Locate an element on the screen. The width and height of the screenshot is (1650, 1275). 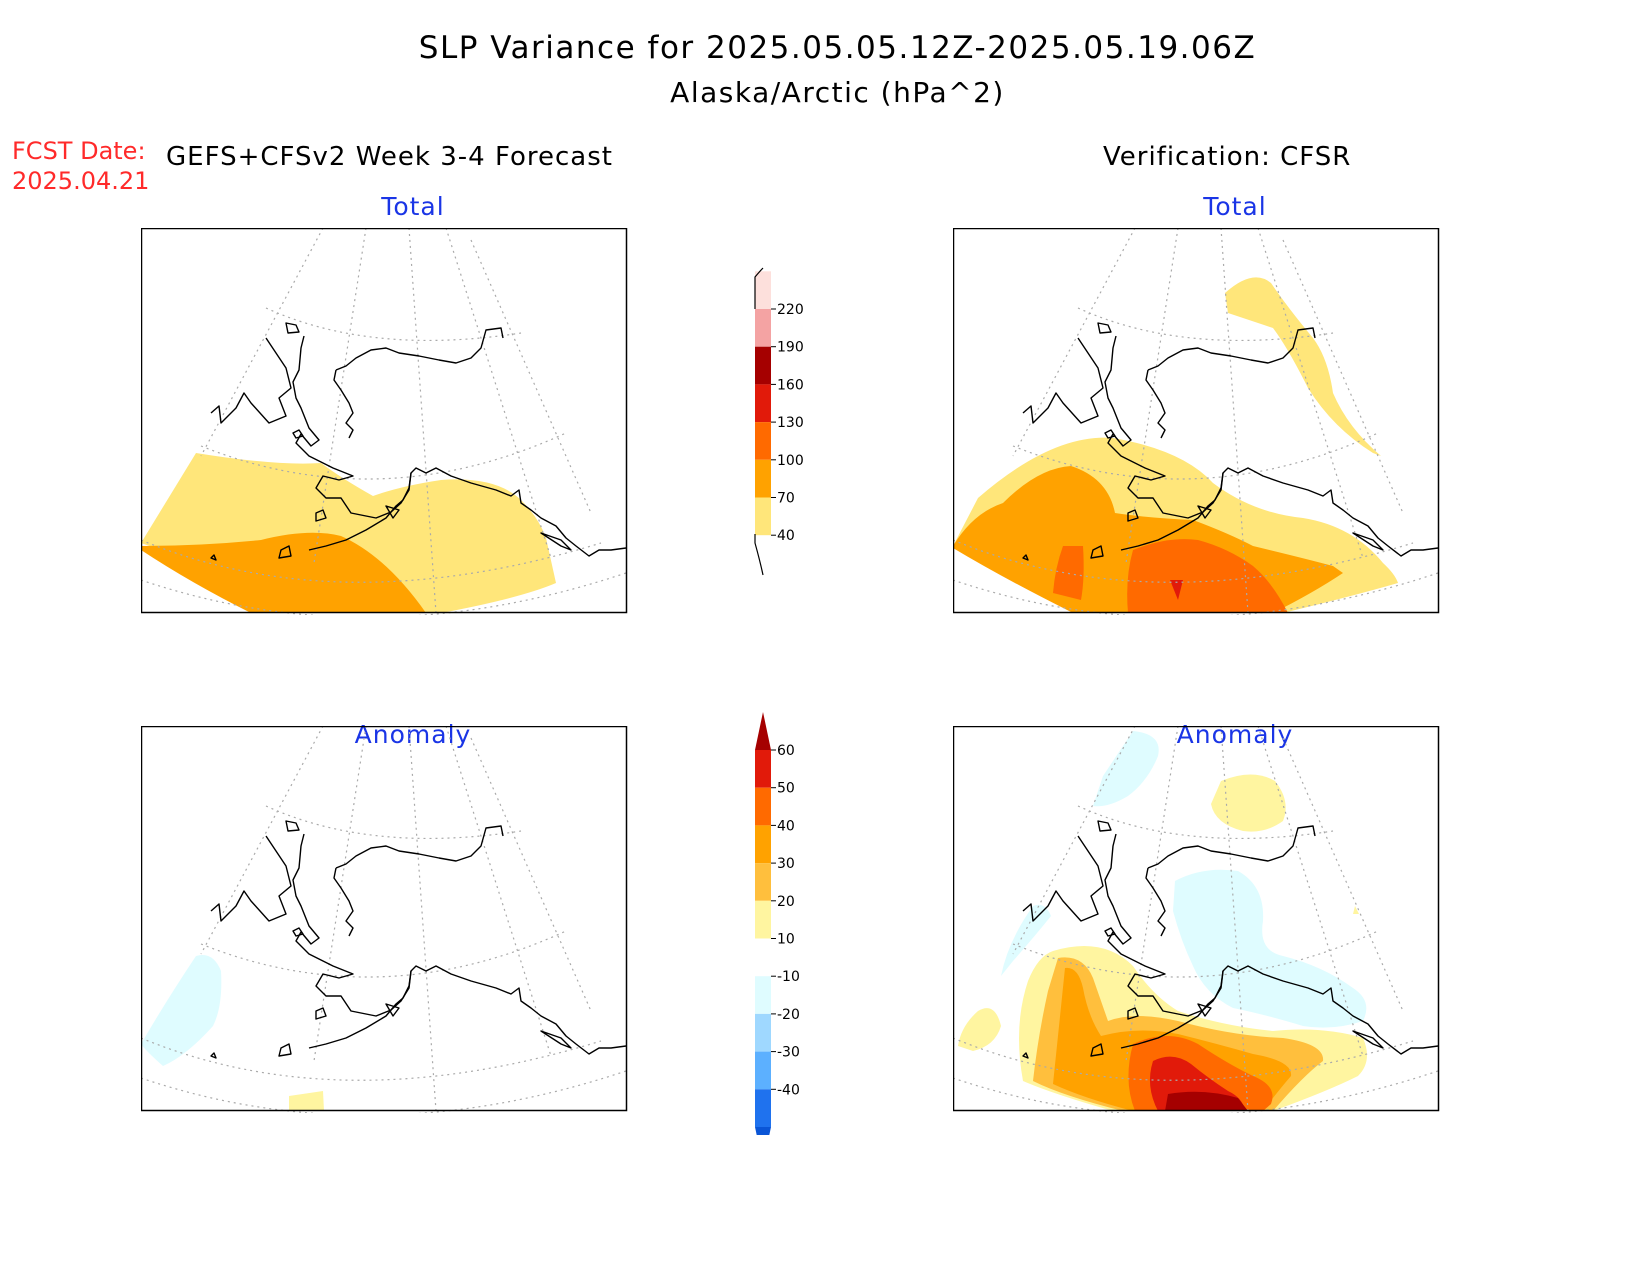
verification-total-map is located at coordinates (1196, 421).